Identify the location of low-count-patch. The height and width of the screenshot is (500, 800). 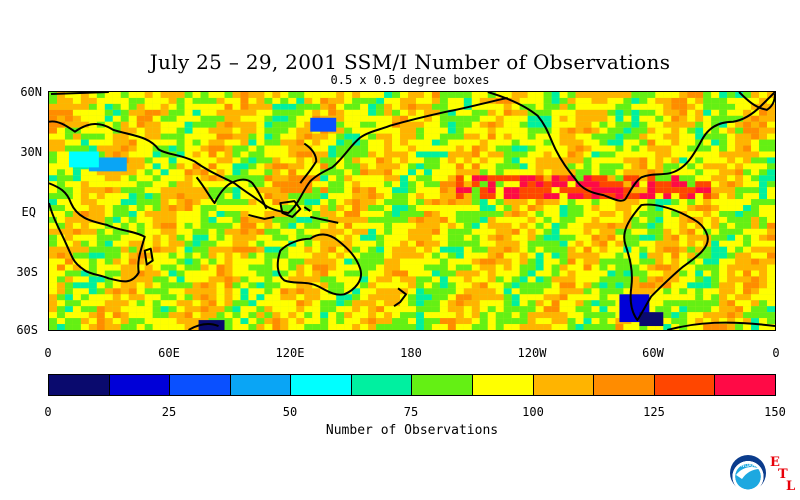
(83, 159).